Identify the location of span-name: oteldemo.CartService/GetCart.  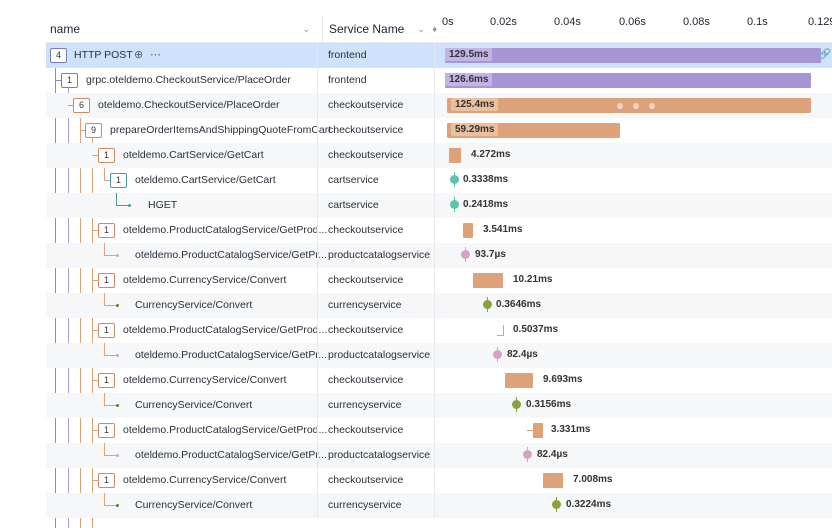
(193, 155).